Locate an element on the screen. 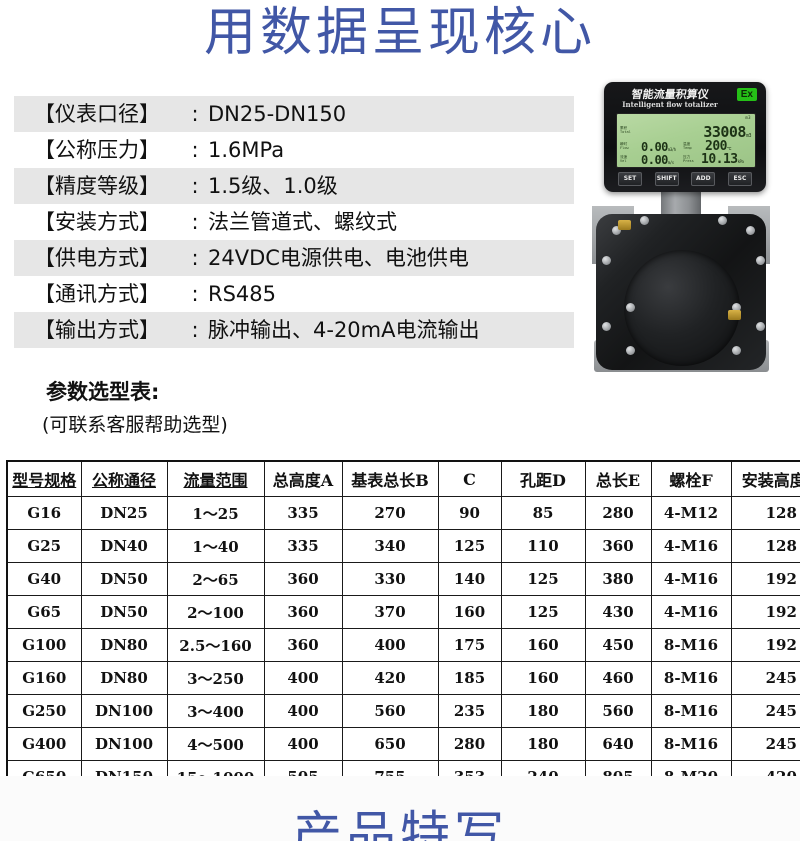  table-header-label: 孔距D is located at coordinates (543, 480).